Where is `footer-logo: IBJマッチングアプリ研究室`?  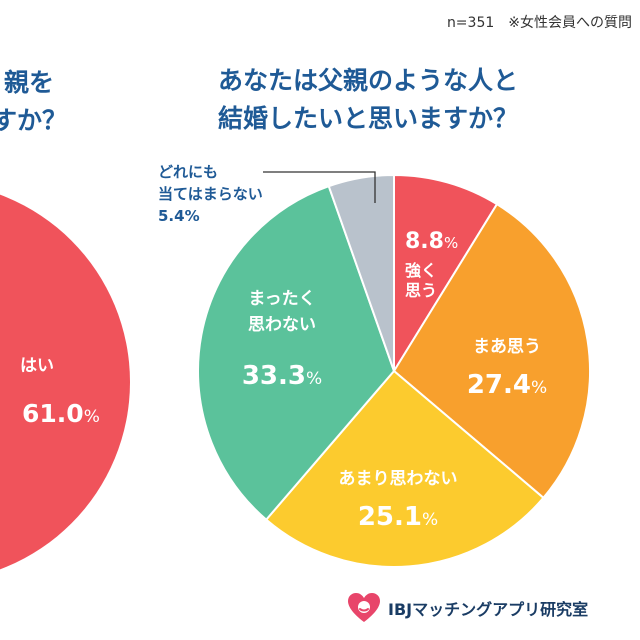 footer-logo: IBJマッチングアプリ研究室 is located at coordinates (467, 608).